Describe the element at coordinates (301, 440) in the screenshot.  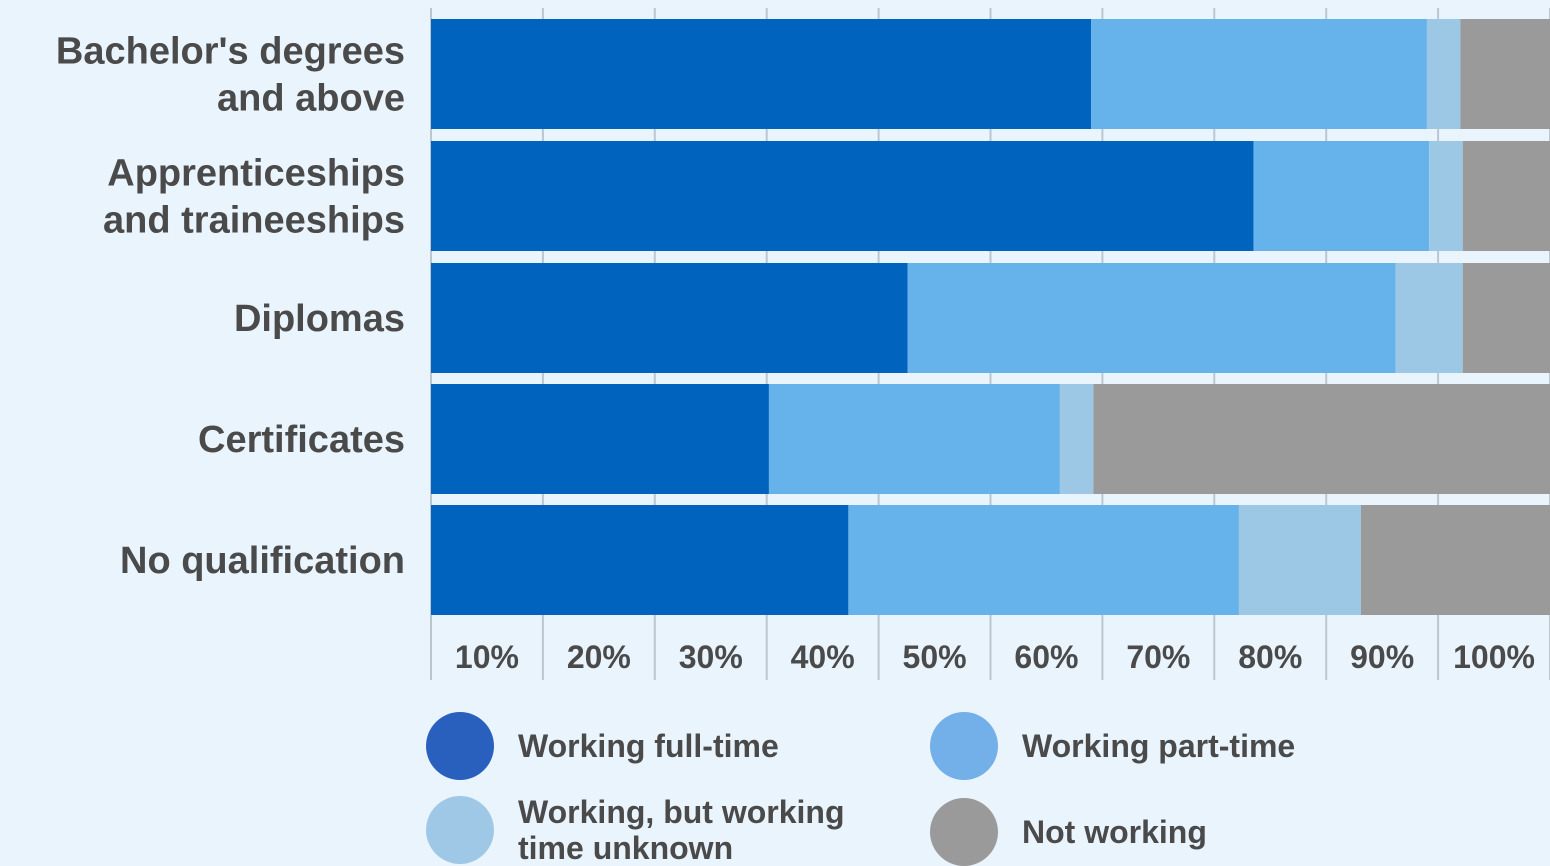
I see `category-label-certificates: Certificates` at that location.